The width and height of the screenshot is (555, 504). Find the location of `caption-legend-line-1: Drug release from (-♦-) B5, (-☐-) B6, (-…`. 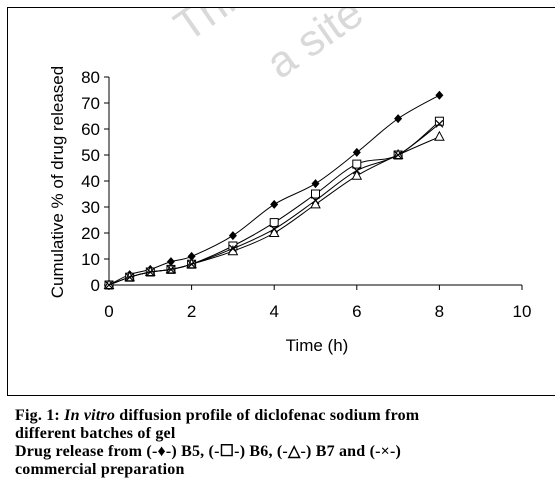

caption-legend-line-1: Drug release from (-♦-) B5, (-☐-) B6, (-… is located at coordinates (208, 451).